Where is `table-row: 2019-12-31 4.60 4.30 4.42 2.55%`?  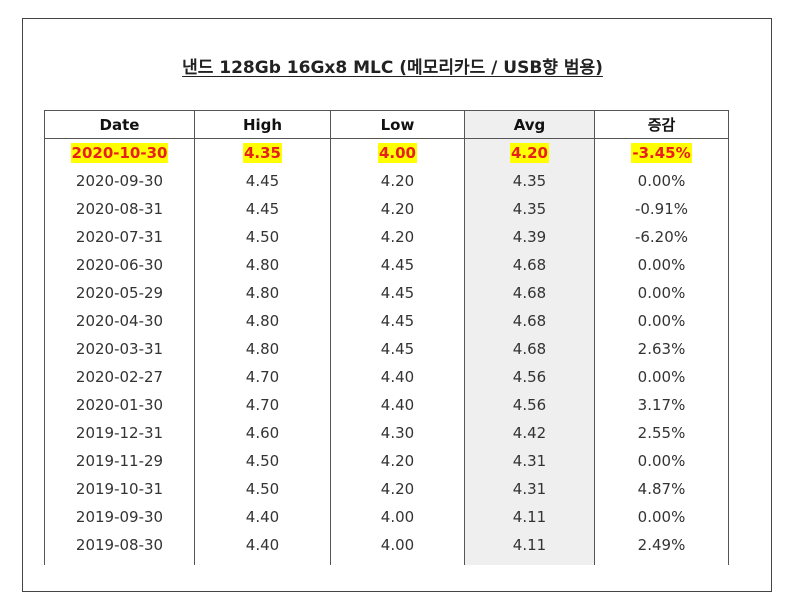
table-row: 2019-12-31 4.60 4.30 4.42 2.55% is located at coordinates (386, 433).